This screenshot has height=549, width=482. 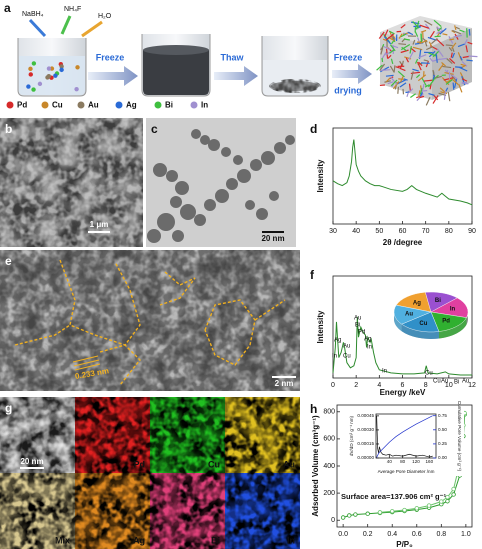 What do you see at coordinates (406, 471) in the screenshot?
I see `x-axis-label: Average Pore Diameter /nm` at bounding box center [406, 471].